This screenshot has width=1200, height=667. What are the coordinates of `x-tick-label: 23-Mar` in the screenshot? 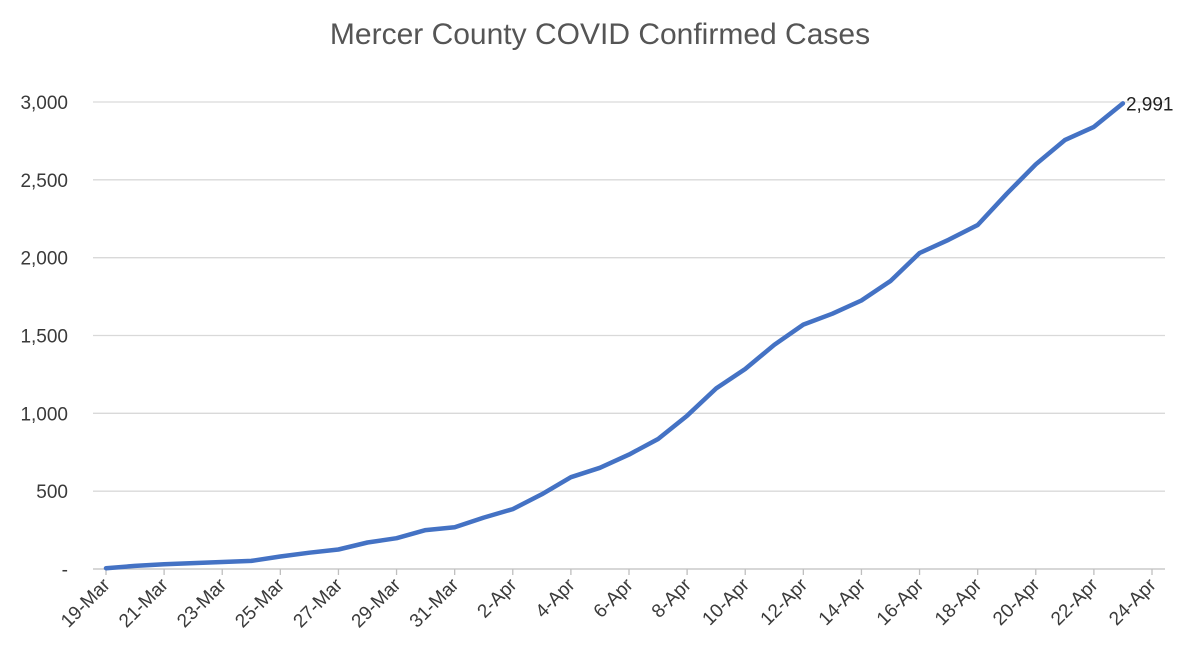 It's located at (202, 603).